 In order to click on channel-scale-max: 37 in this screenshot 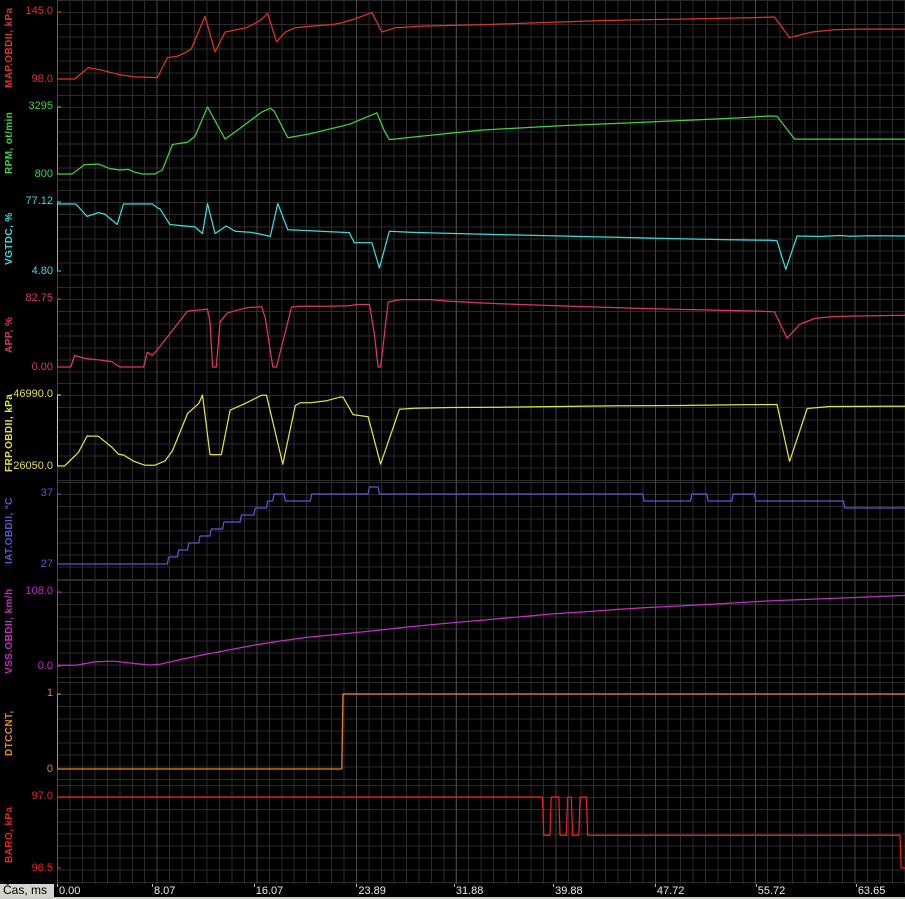, I will do `click(46, 493)`.